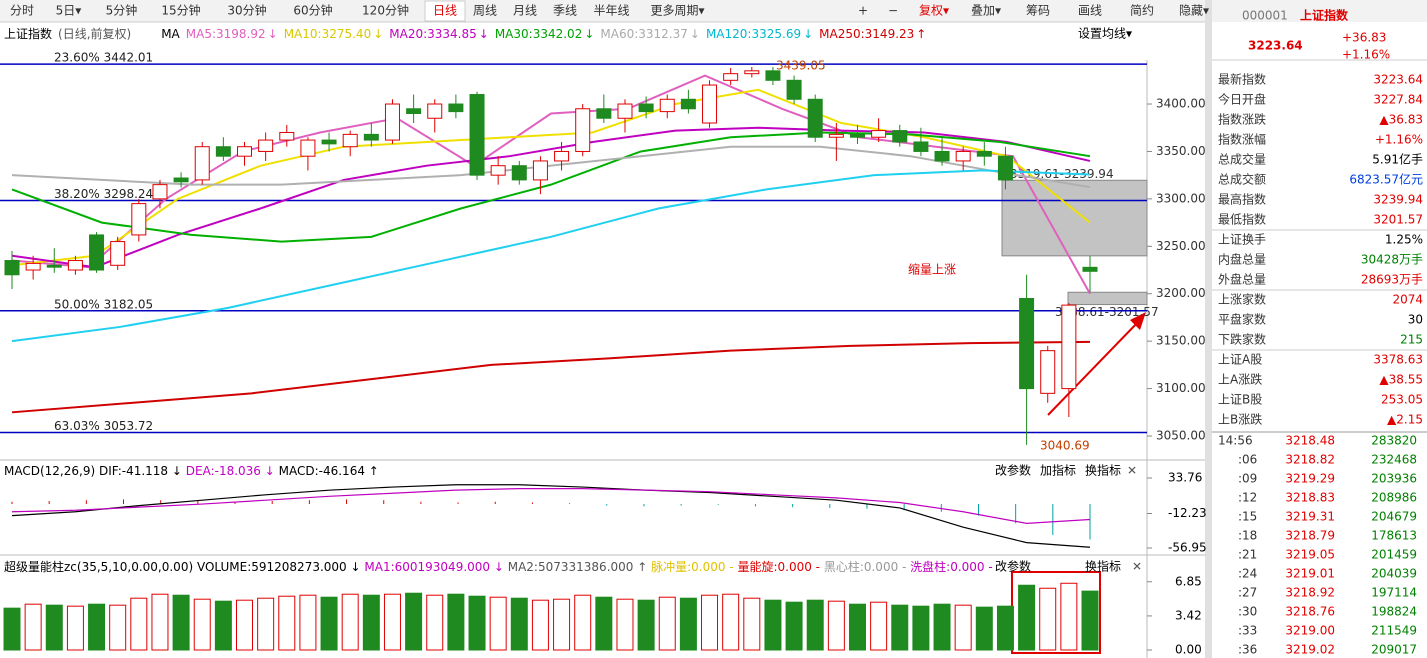 The width and height of the screenshot is (1427, 658). I want to click on indicator-button: 加指标, so click(1058, 470).